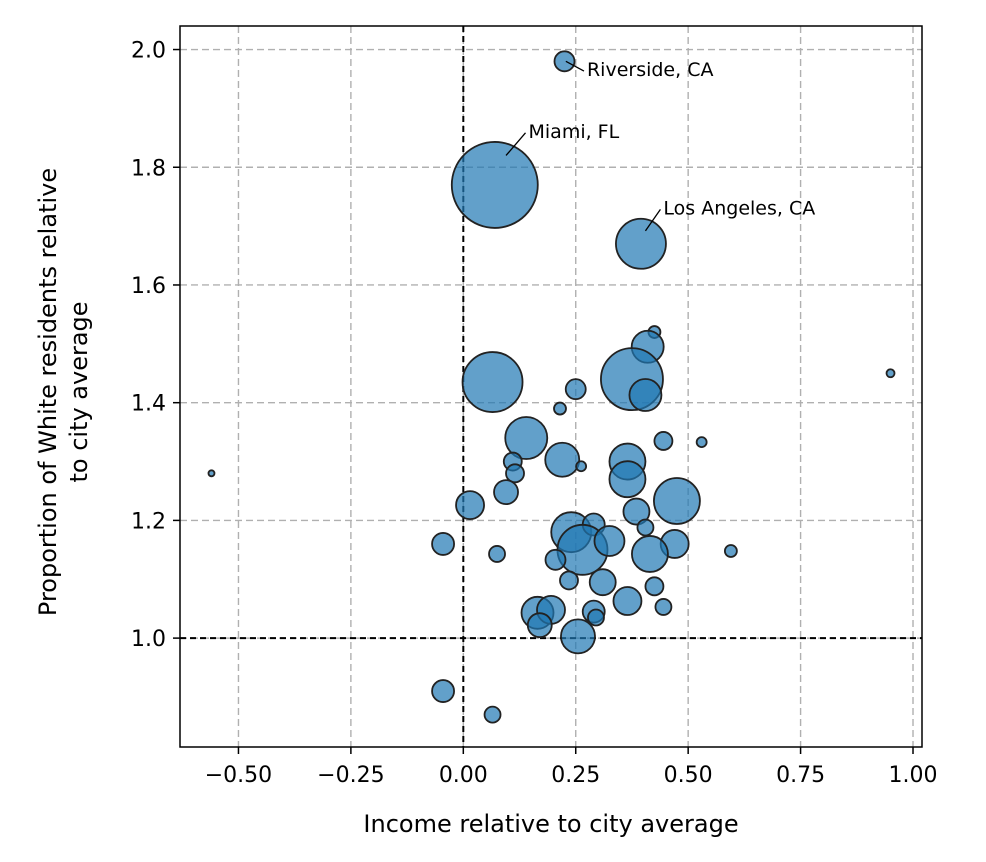  I want to click on annotation-label: Miami, FL, so click(574, 132).